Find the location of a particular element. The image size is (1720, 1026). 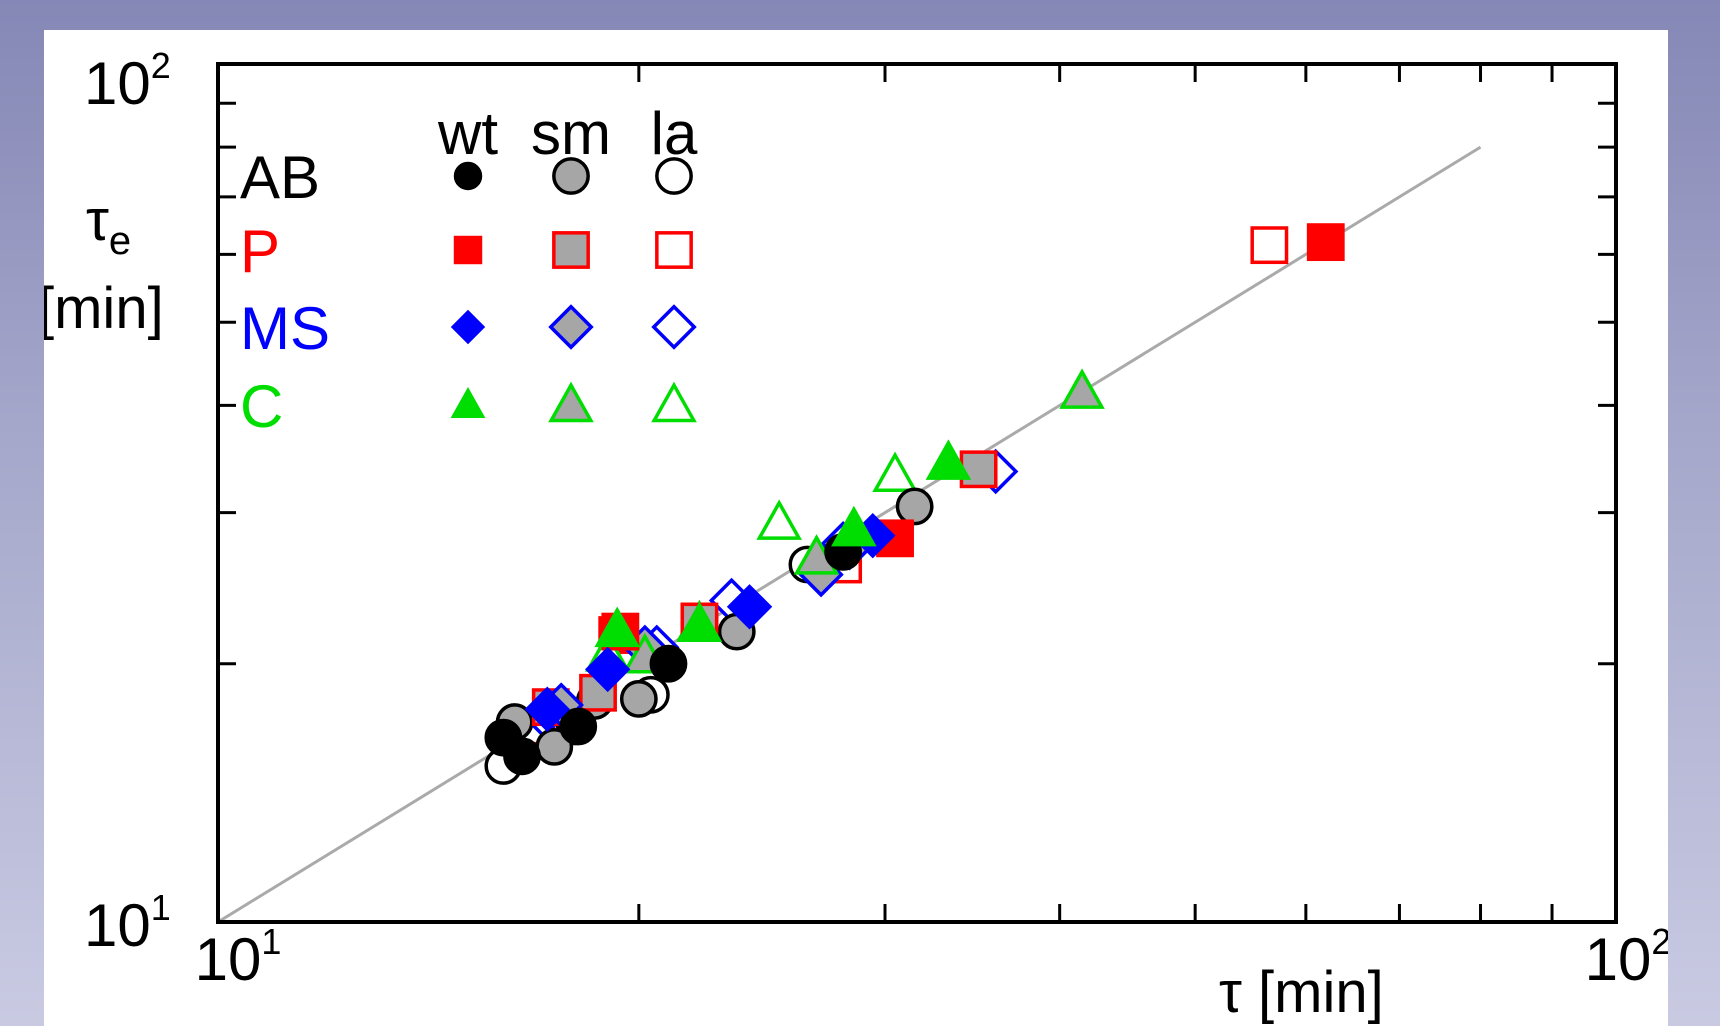

series-ab-wt is located at coordinates (673, 654).